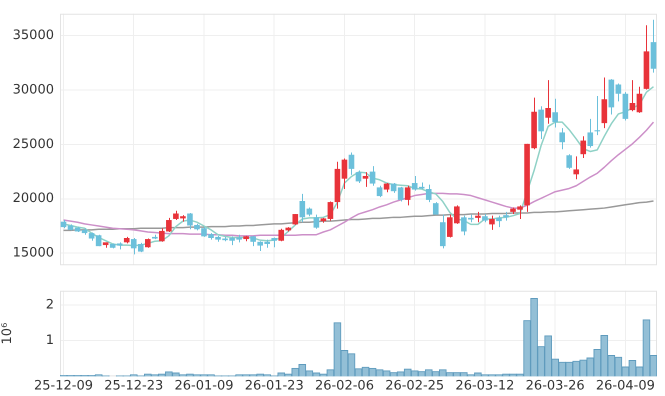  Describe the element at coordinates (274, 386) in the screenshot. I see `x-tick-label: 26-01-23` at that location.